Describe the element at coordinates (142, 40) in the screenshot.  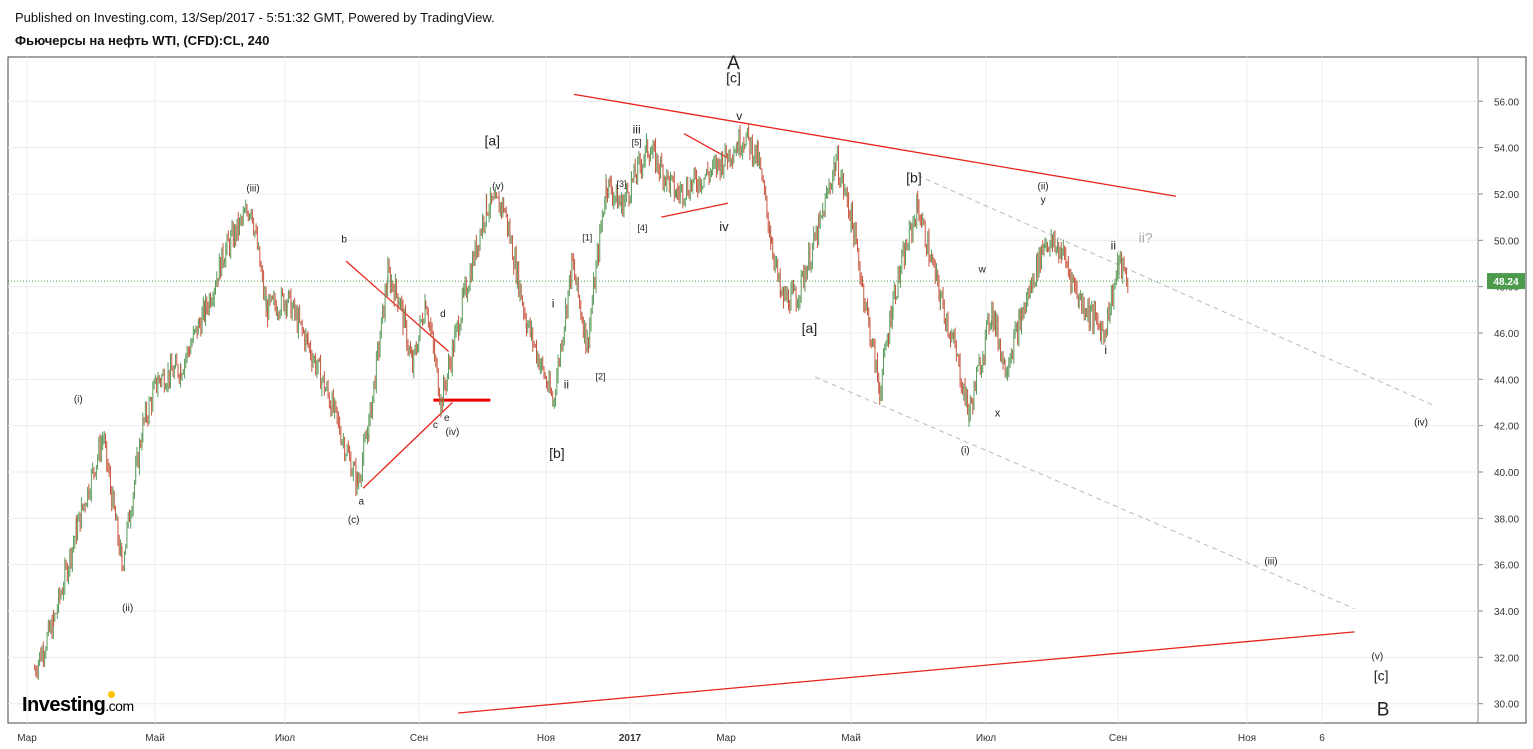
I see `symbol-title: Фьючерсы на нефть WTI, (CFD):CL, 240` at that location.